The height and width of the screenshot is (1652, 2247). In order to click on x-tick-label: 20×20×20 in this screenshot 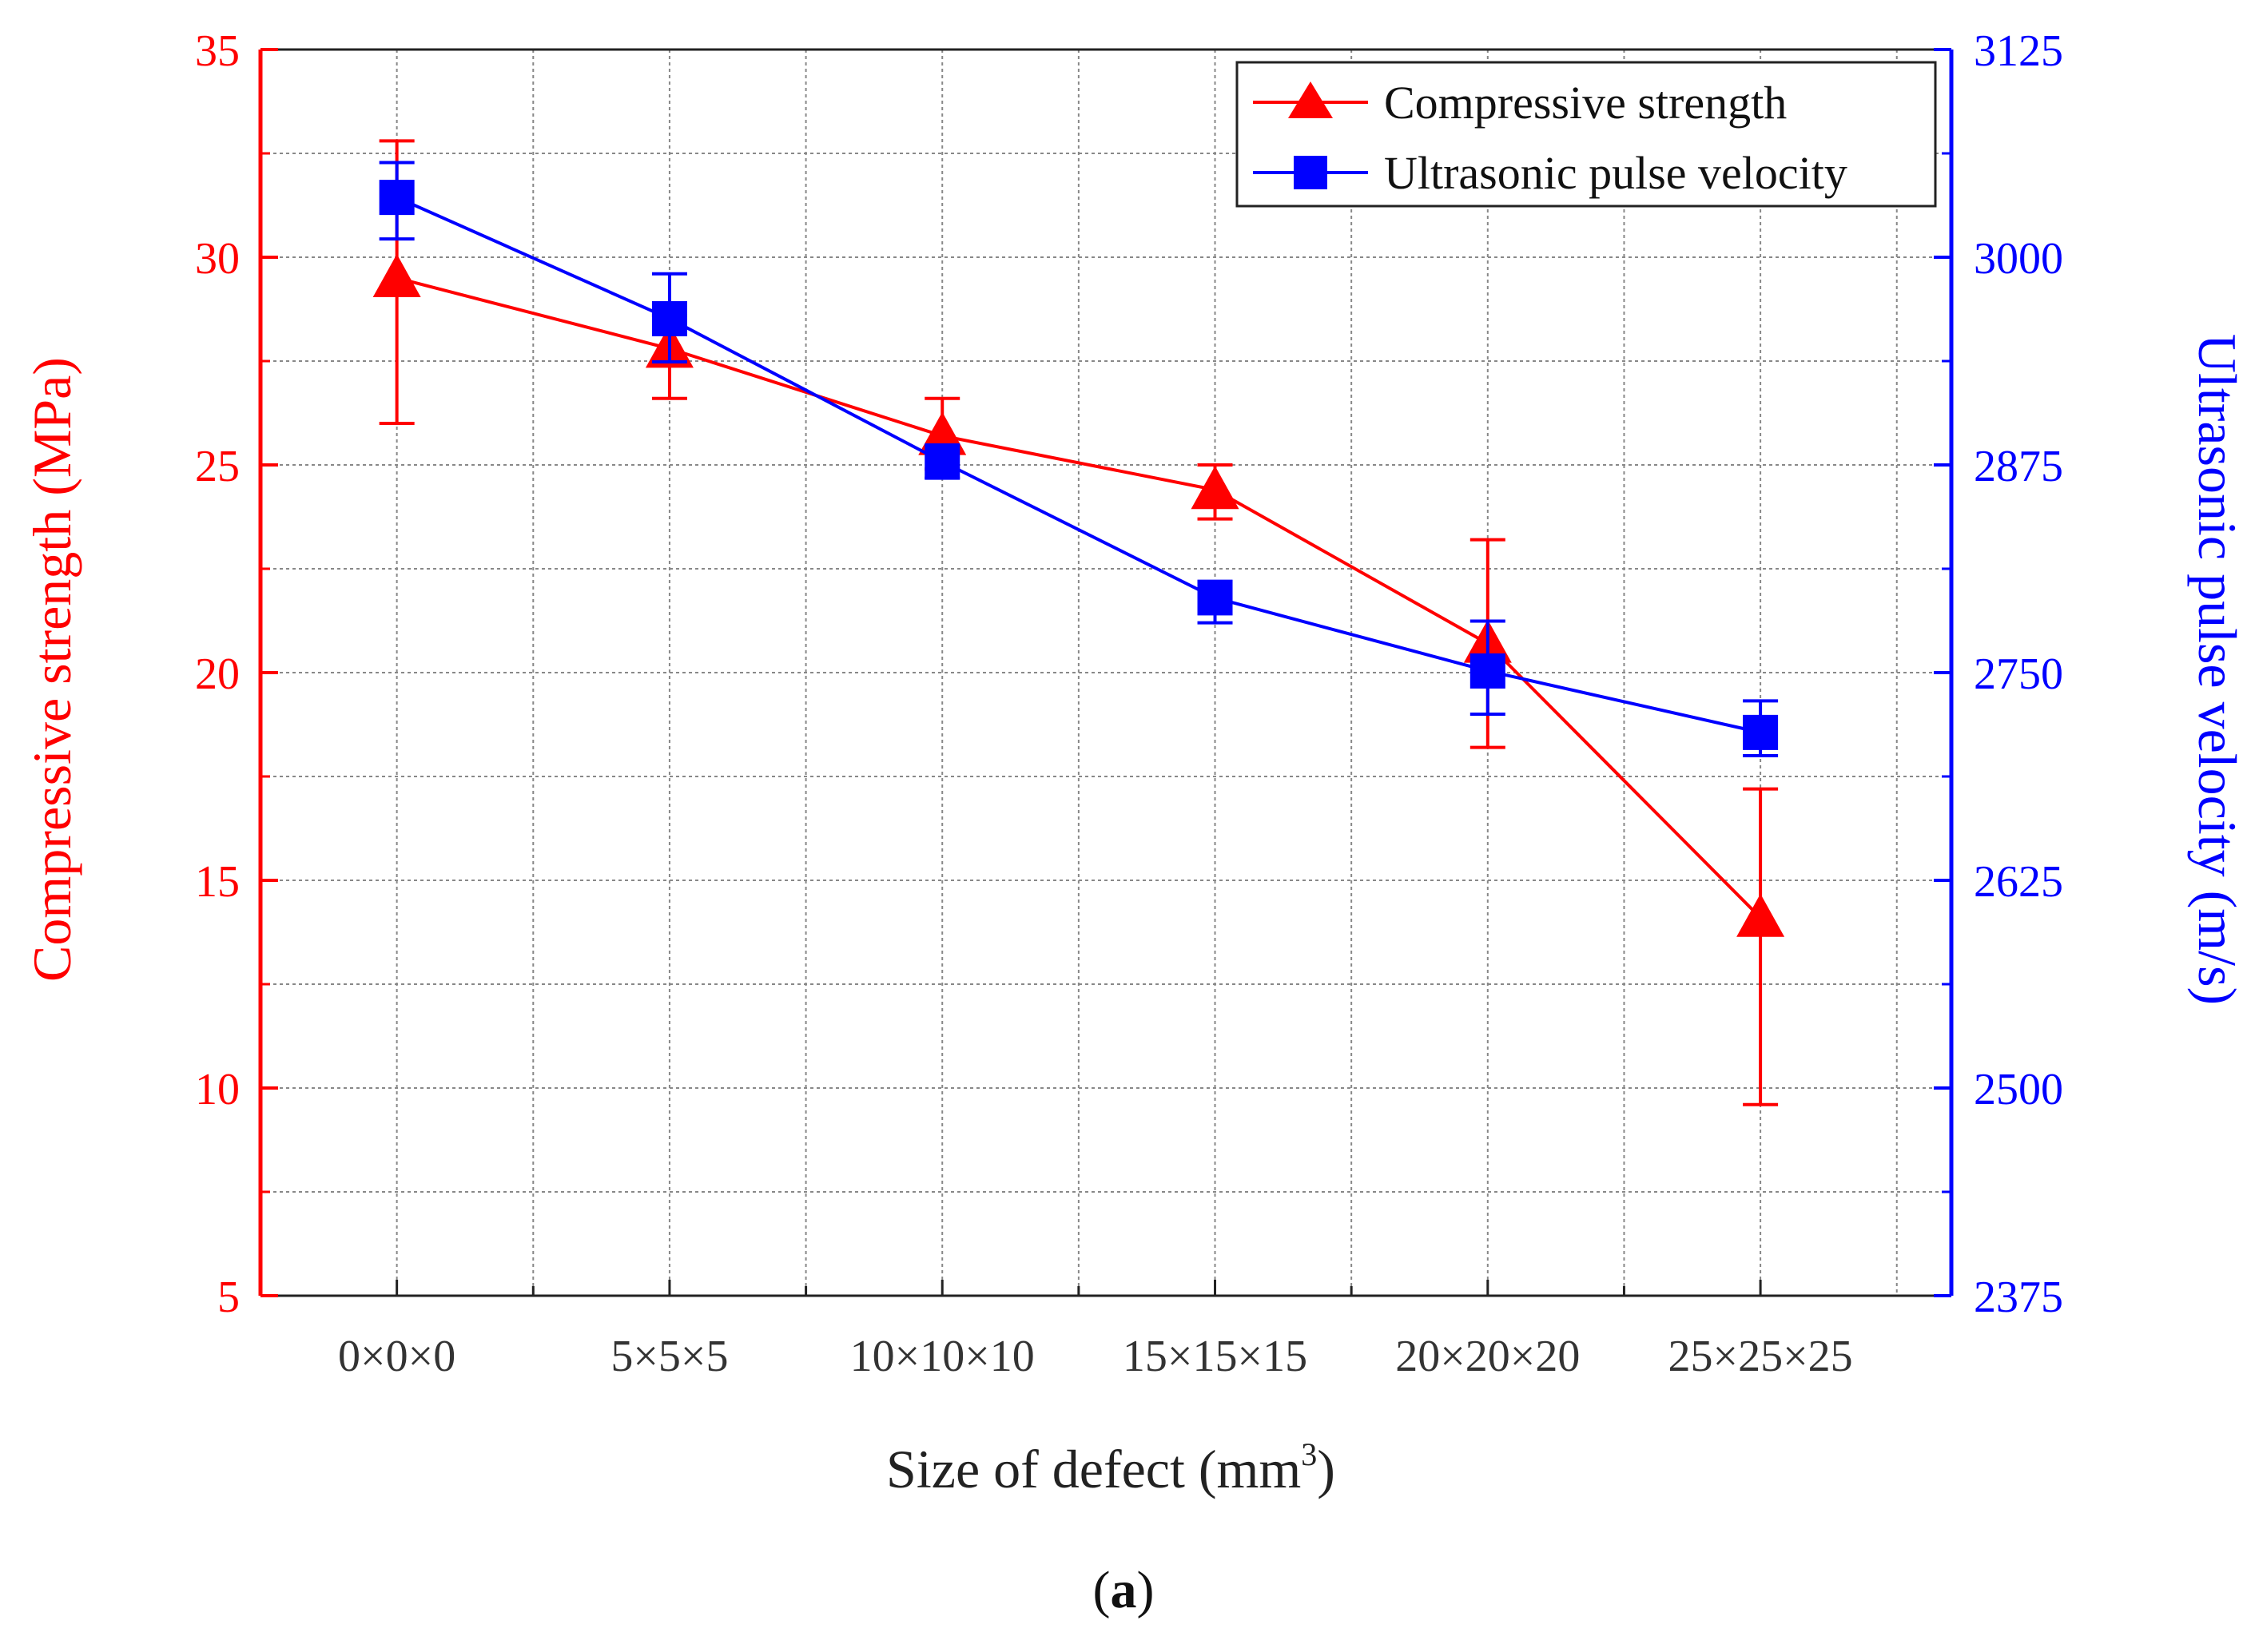, I will do `click(1487, 1356)`.